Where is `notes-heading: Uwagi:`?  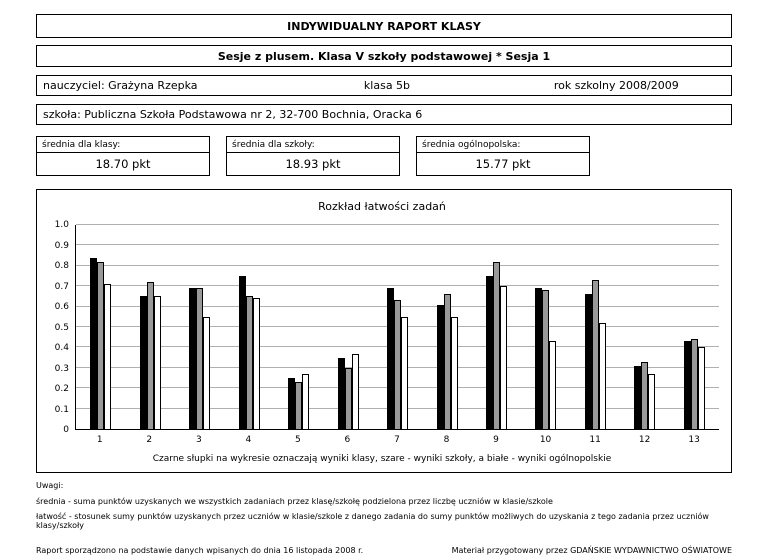 notes-heading: Uwagi: is located at coordinates (50, 485).